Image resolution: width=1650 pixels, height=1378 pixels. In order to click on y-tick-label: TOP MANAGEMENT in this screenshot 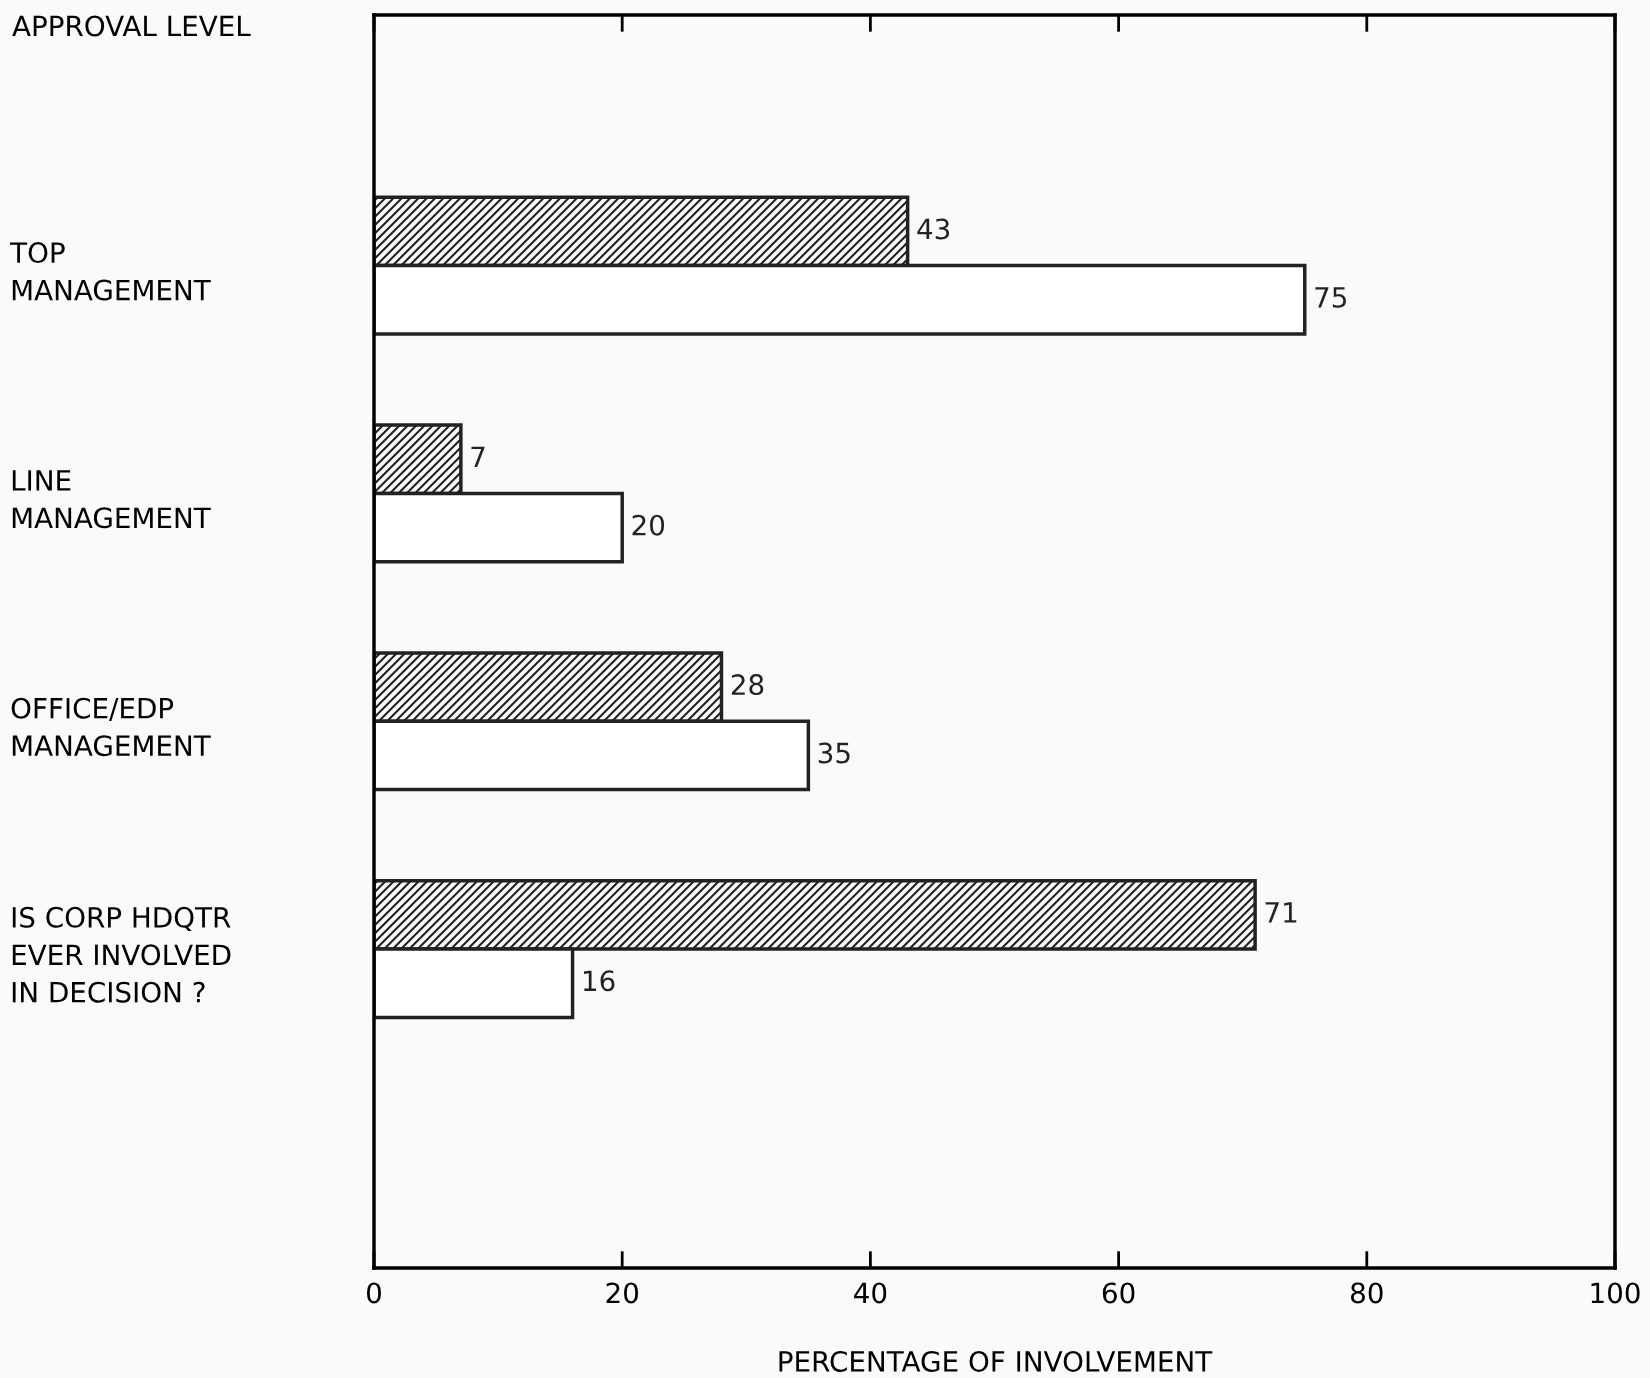, I will do `click(110, 271)`.